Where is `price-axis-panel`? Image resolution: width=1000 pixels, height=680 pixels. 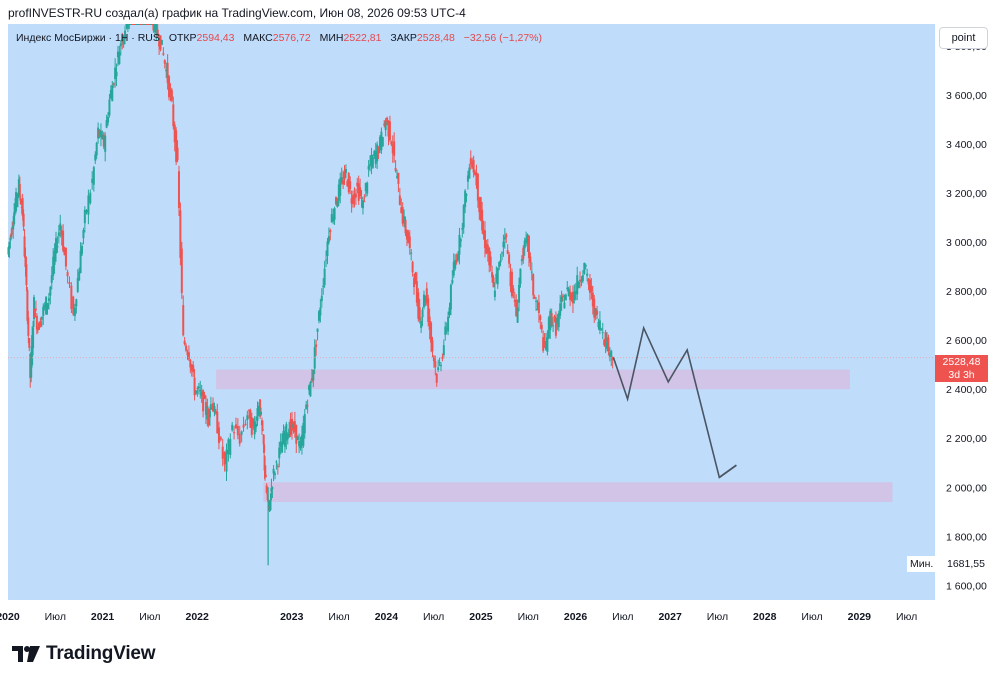
price-axis-panel is located at coordinates (967, 327).